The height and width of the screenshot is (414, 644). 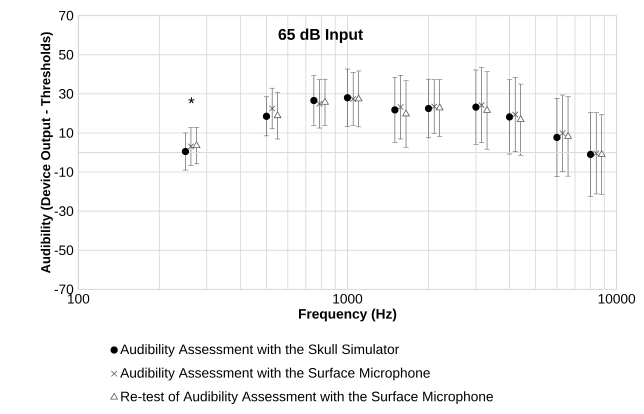 What do you see at coordinates (66, 55) in the screenshot?
I see `y-tick-label: 50` at bounding box center [66, 55].